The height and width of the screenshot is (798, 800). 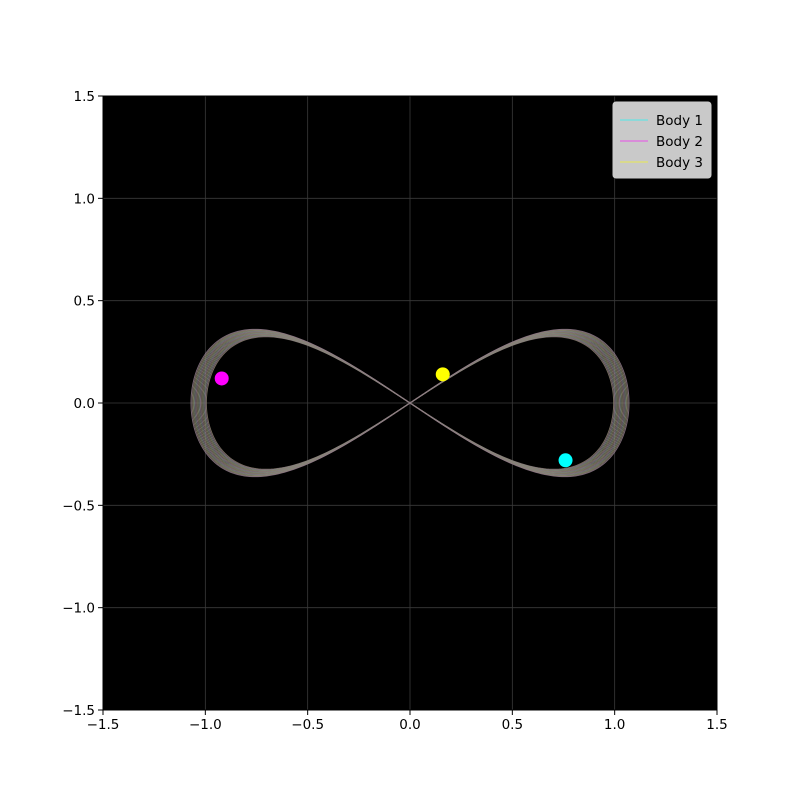 I want to click on legend-label: Body 1, so click(x=679, y=121).